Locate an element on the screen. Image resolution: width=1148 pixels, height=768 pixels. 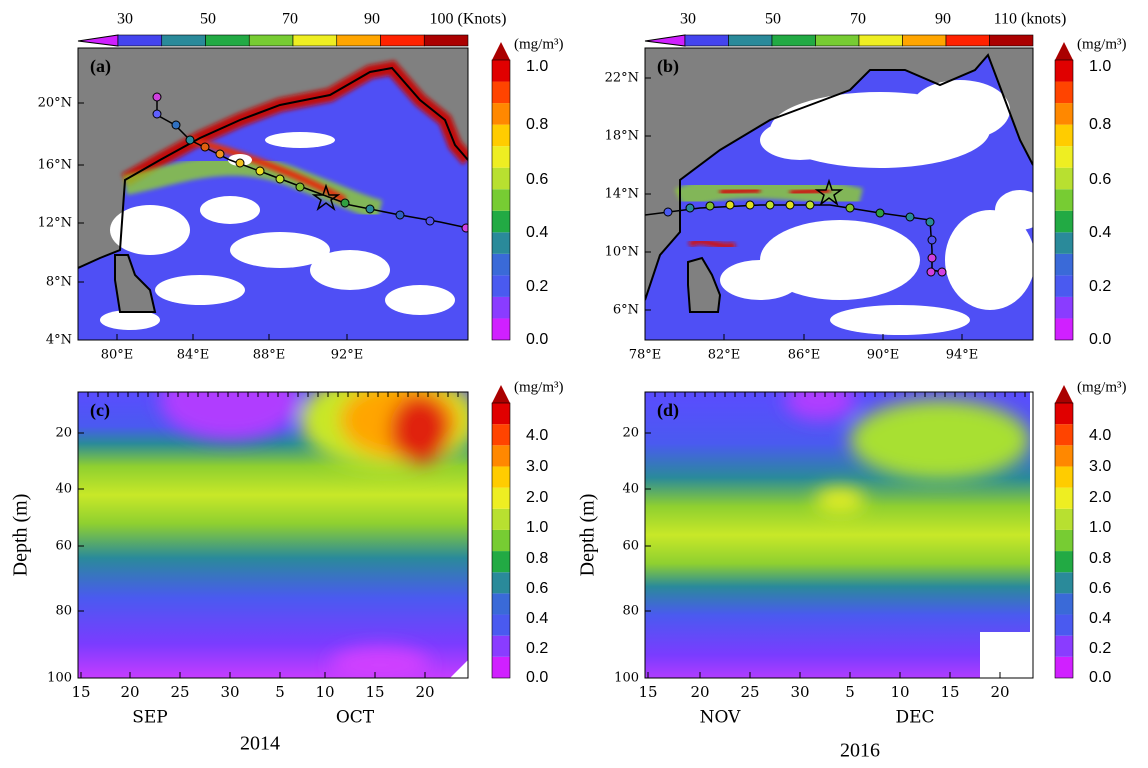
month-label: SEP is located at coordinates (150, 718).